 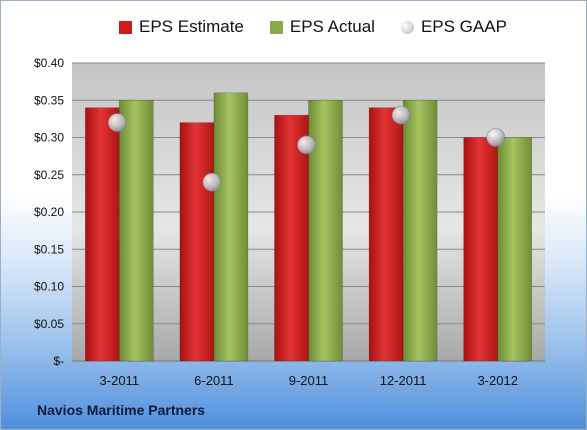 What do you see at coordinates (49, 324) in the screenshot?
I see `y-tick-label: $0.05` at bounding box center [49, 324].